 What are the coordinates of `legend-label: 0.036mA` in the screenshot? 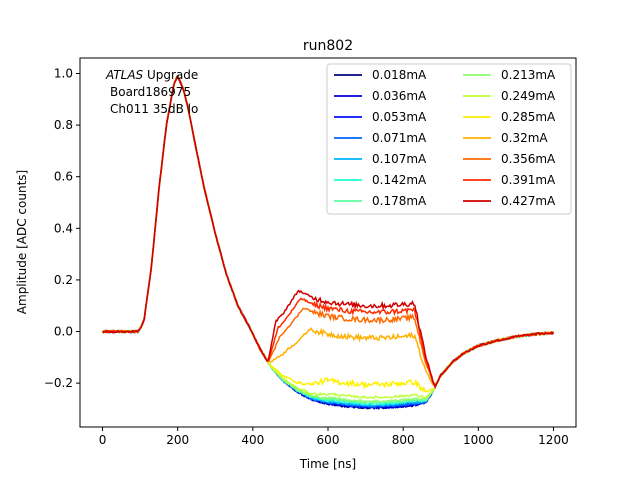 It's located at (399, 96).